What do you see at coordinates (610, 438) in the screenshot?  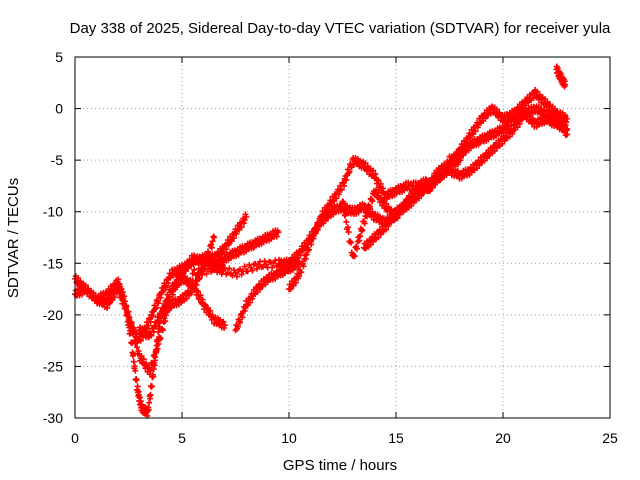 I see `x-tick-label: 25` at bounding box center [610, 438].